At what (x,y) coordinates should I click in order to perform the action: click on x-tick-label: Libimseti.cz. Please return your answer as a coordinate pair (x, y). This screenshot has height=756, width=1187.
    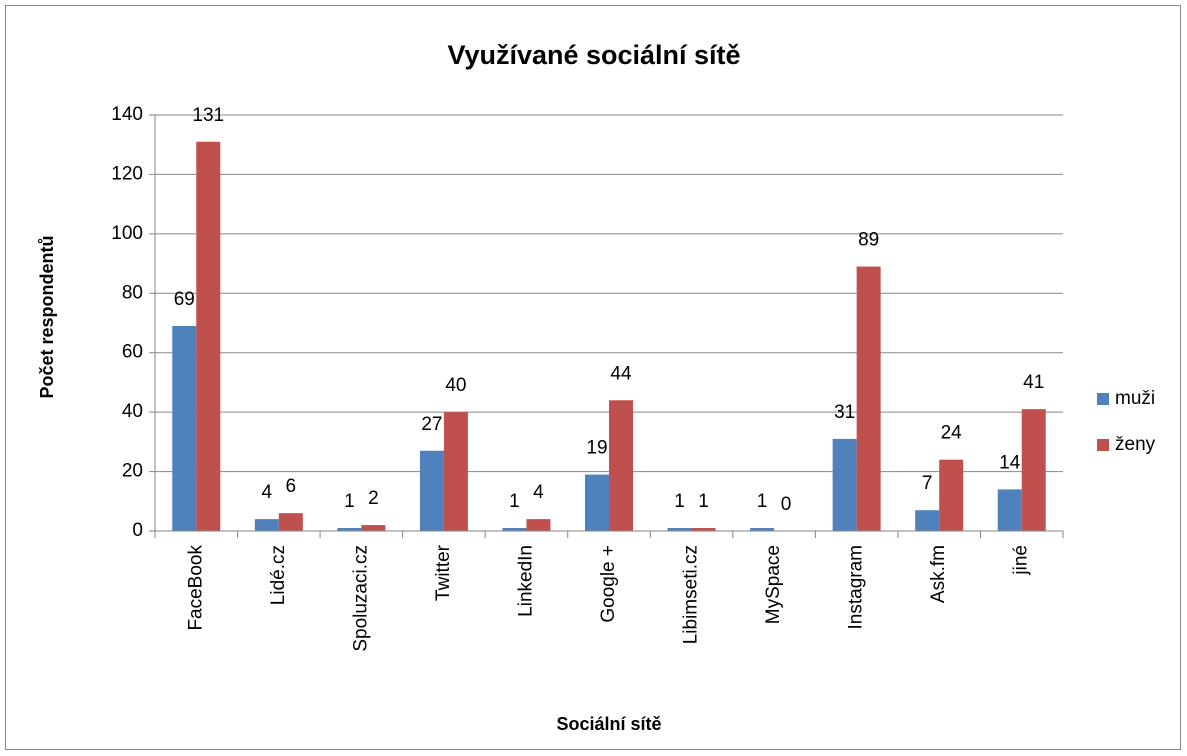
    Looking at the image, I should click on (691, 594).